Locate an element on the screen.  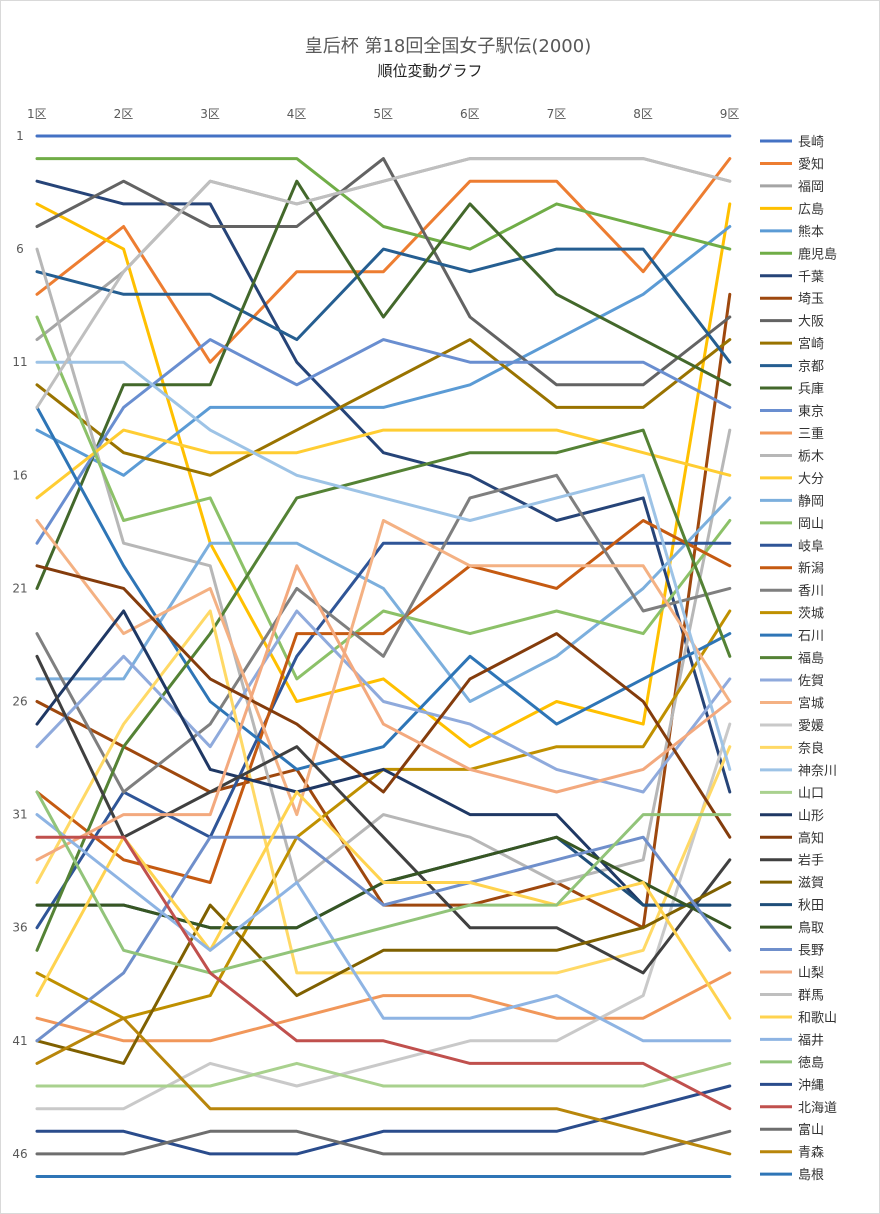
legend-label: 福島 is located at coordinates (811, 659).